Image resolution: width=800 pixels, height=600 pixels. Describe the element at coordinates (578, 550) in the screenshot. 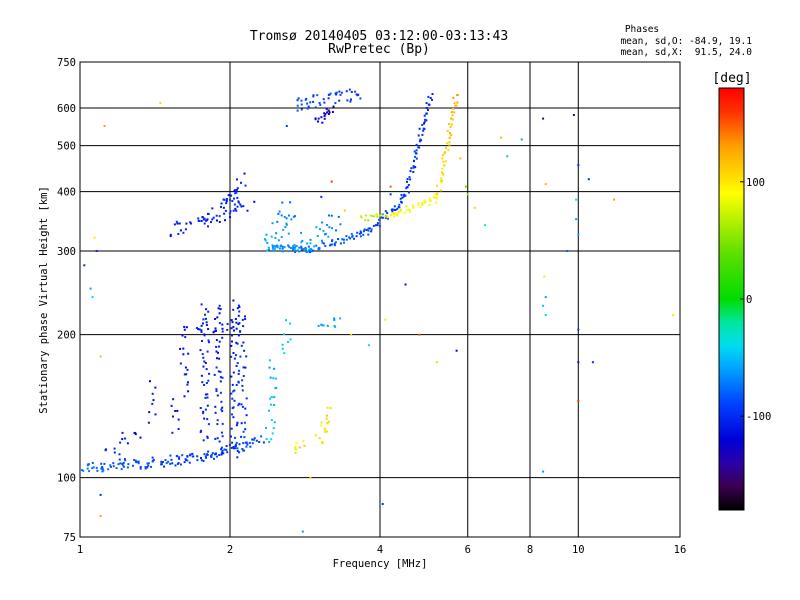

I see `x-tick-label: 10` at that location.